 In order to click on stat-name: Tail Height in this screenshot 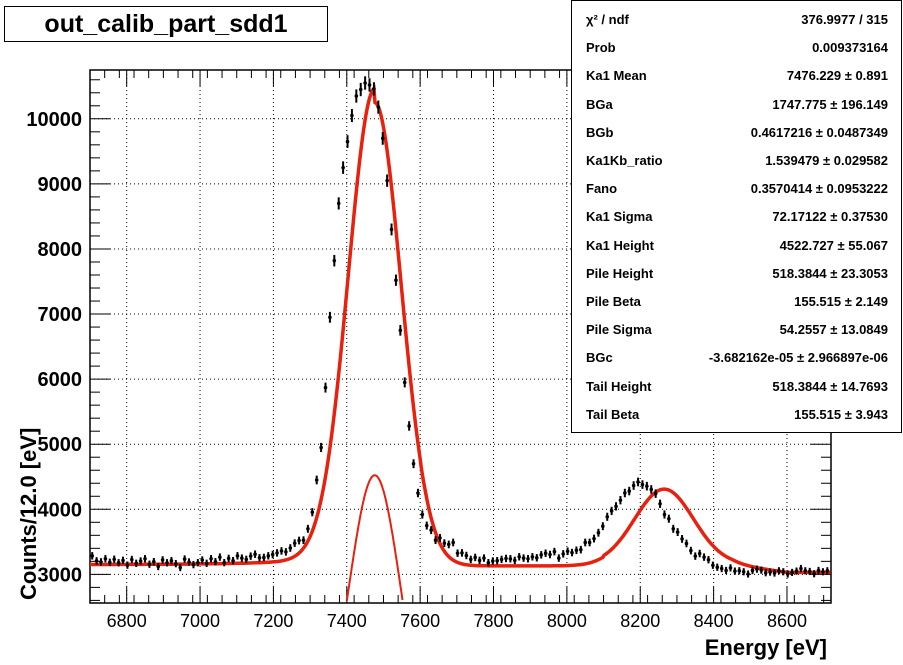, I will do `click(619, 386)`.